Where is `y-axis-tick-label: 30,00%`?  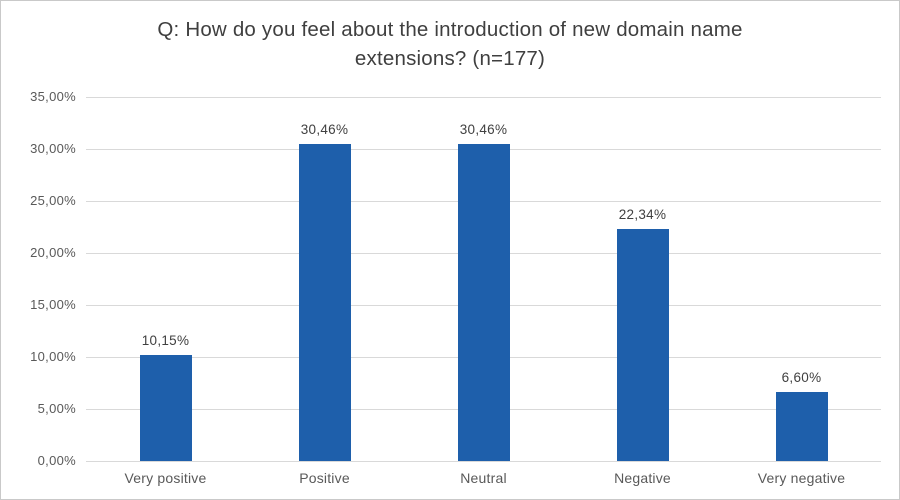 y-axis-tick-label: 30,00% is located at coordinates (53, 148).